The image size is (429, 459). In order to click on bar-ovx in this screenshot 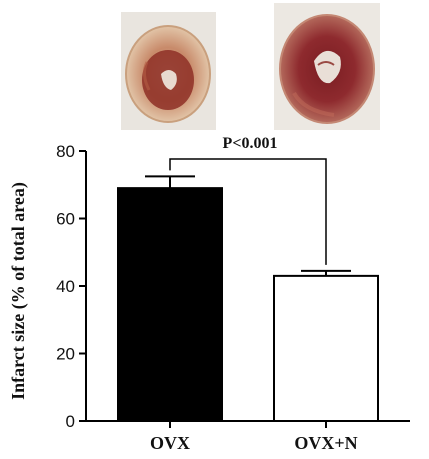, I will do `click(170, 304)`.